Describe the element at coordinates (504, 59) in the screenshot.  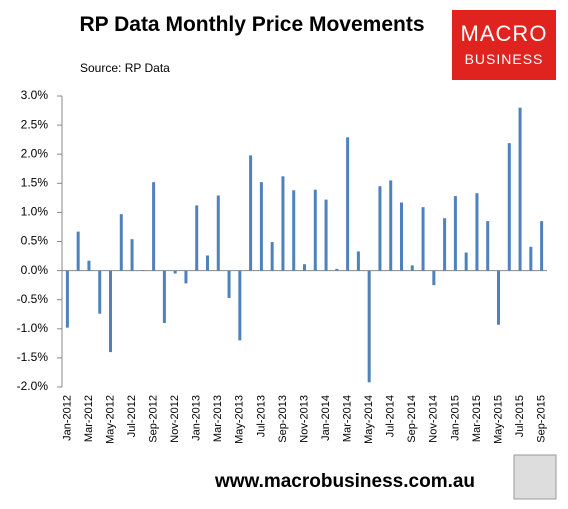
I see `logo-text: BUSINESS` at that location.